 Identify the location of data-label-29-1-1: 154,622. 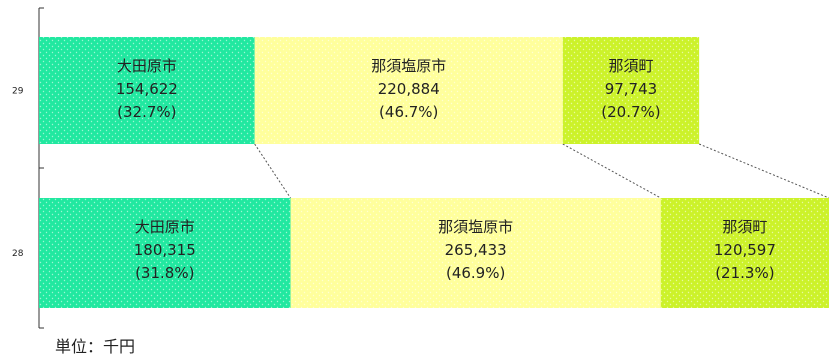
(147, 89).